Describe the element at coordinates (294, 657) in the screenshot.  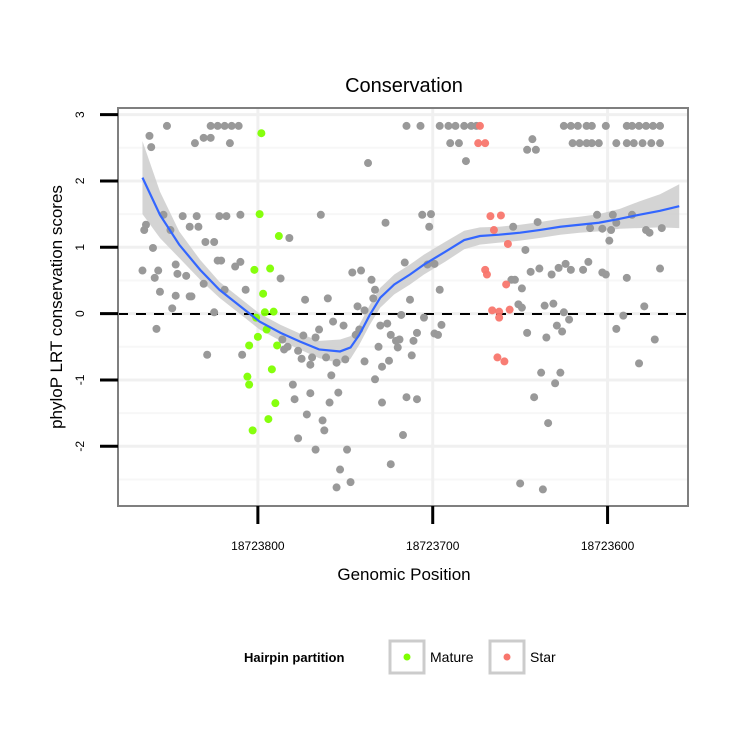
I see `legend-title: Hairpin partition` at that location.